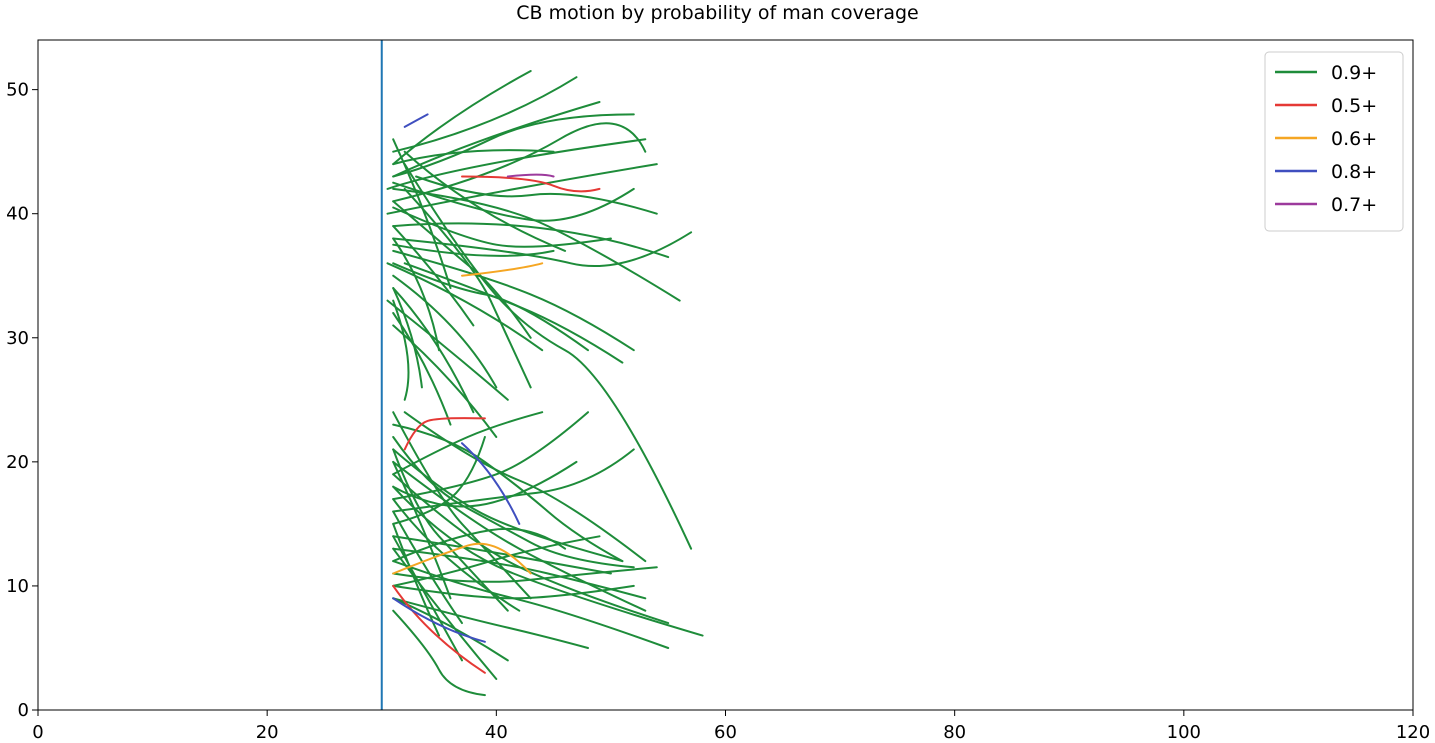  Describe the element at coordinates (22, 400) in the screenshot. I see `y-axis-ticks: 0 10 20 30 40 50` at that location.